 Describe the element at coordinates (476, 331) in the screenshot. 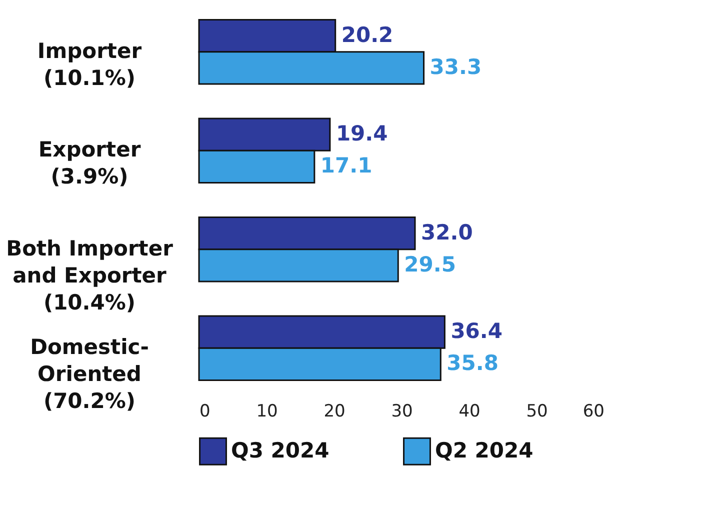

I see `data-label: 36.4` at that location.